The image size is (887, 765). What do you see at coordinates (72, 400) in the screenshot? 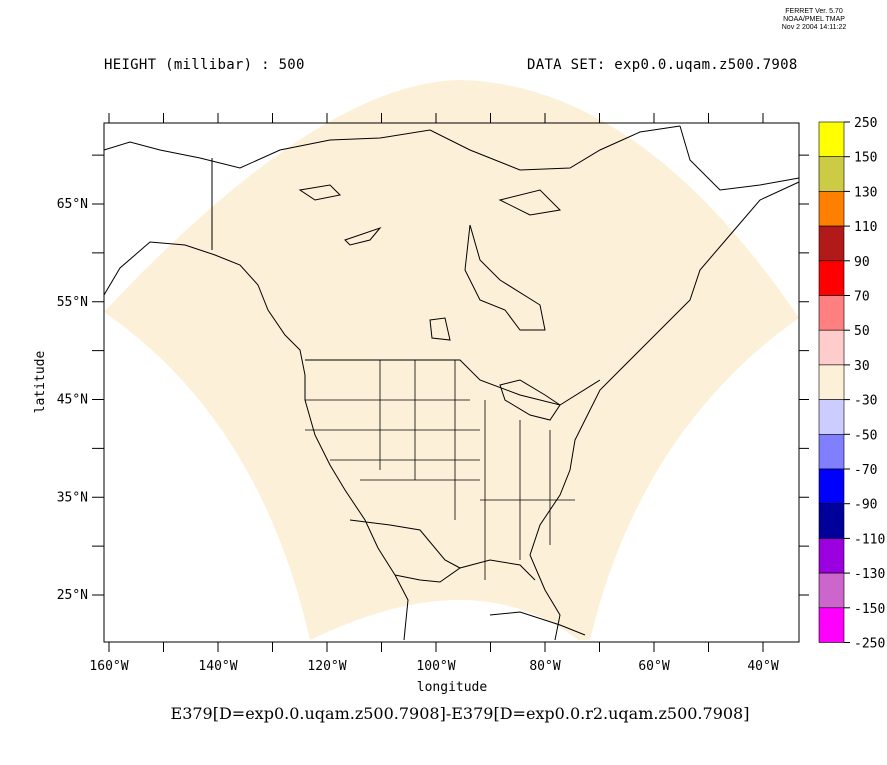
I see `y-tick-label: 45°N` at bounding box center [72, 400].